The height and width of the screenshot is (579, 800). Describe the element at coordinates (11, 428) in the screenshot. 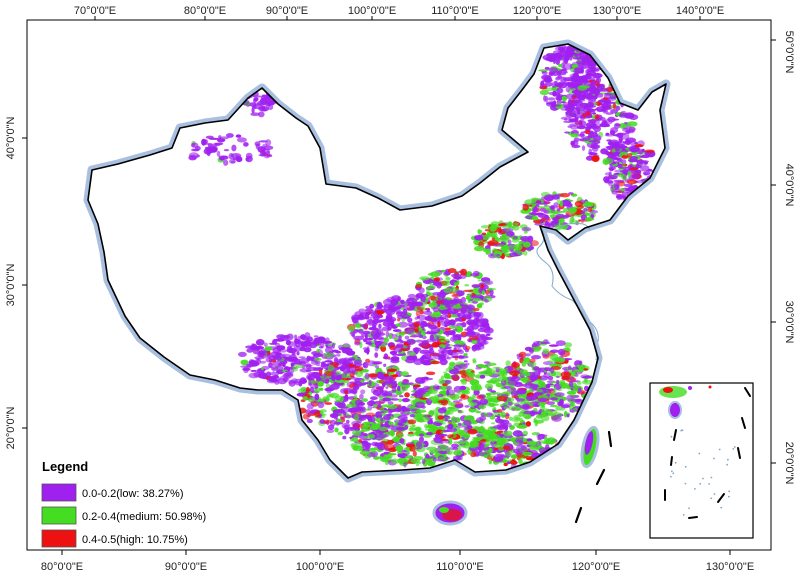

I see `tick-label-left: 20°0'0"N` at that location.